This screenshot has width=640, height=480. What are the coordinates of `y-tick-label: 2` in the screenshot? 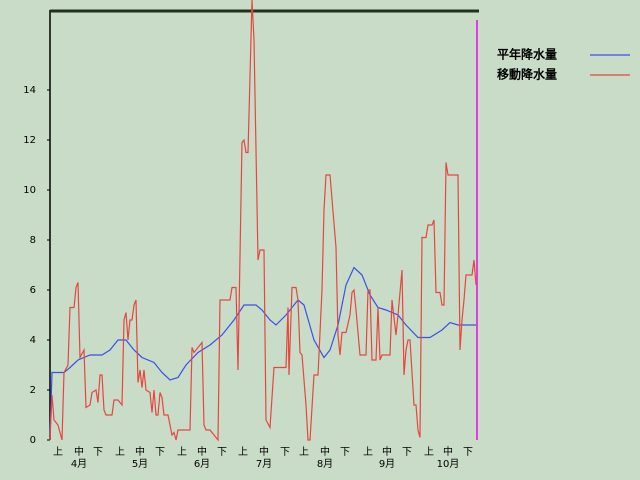 It's located at (33, 390).